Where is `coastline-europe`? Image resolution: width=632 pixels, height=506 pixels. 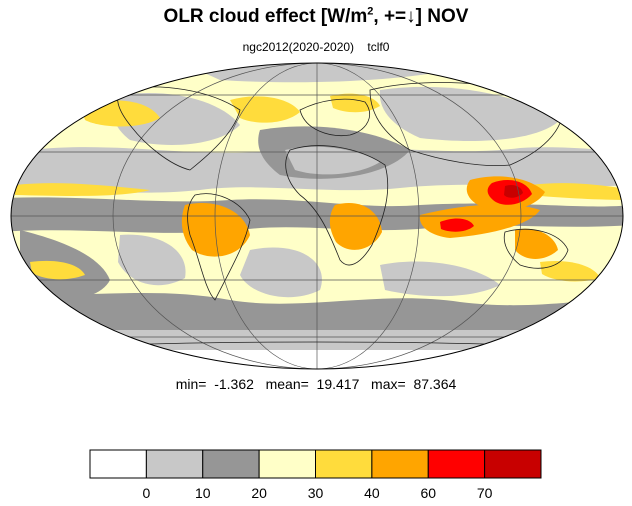
coastline-europe is located at coordinates (334, 117).